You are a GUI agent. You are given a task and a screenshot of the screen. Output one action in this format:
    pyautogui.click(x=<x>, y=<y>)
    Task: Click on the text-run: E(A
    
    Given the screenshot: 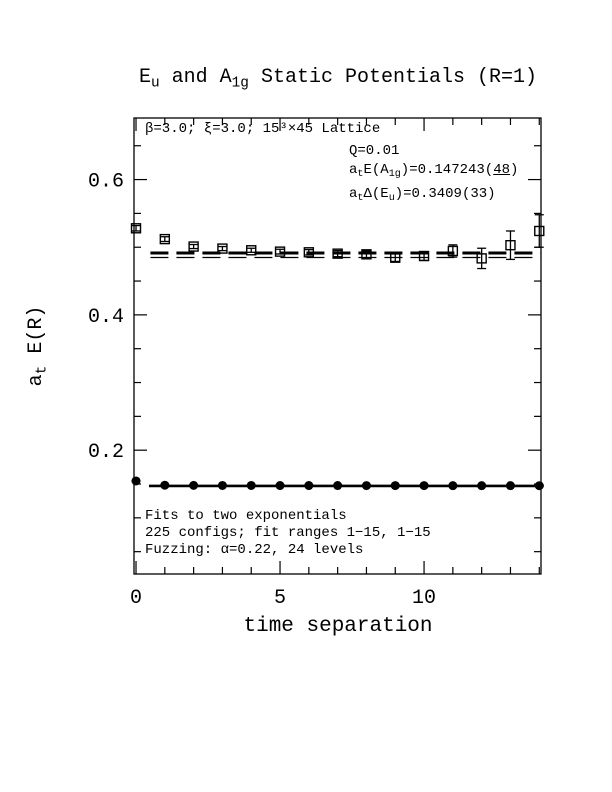 What is the action you would take?
    pyautogui.click(x=376, y=170)
    